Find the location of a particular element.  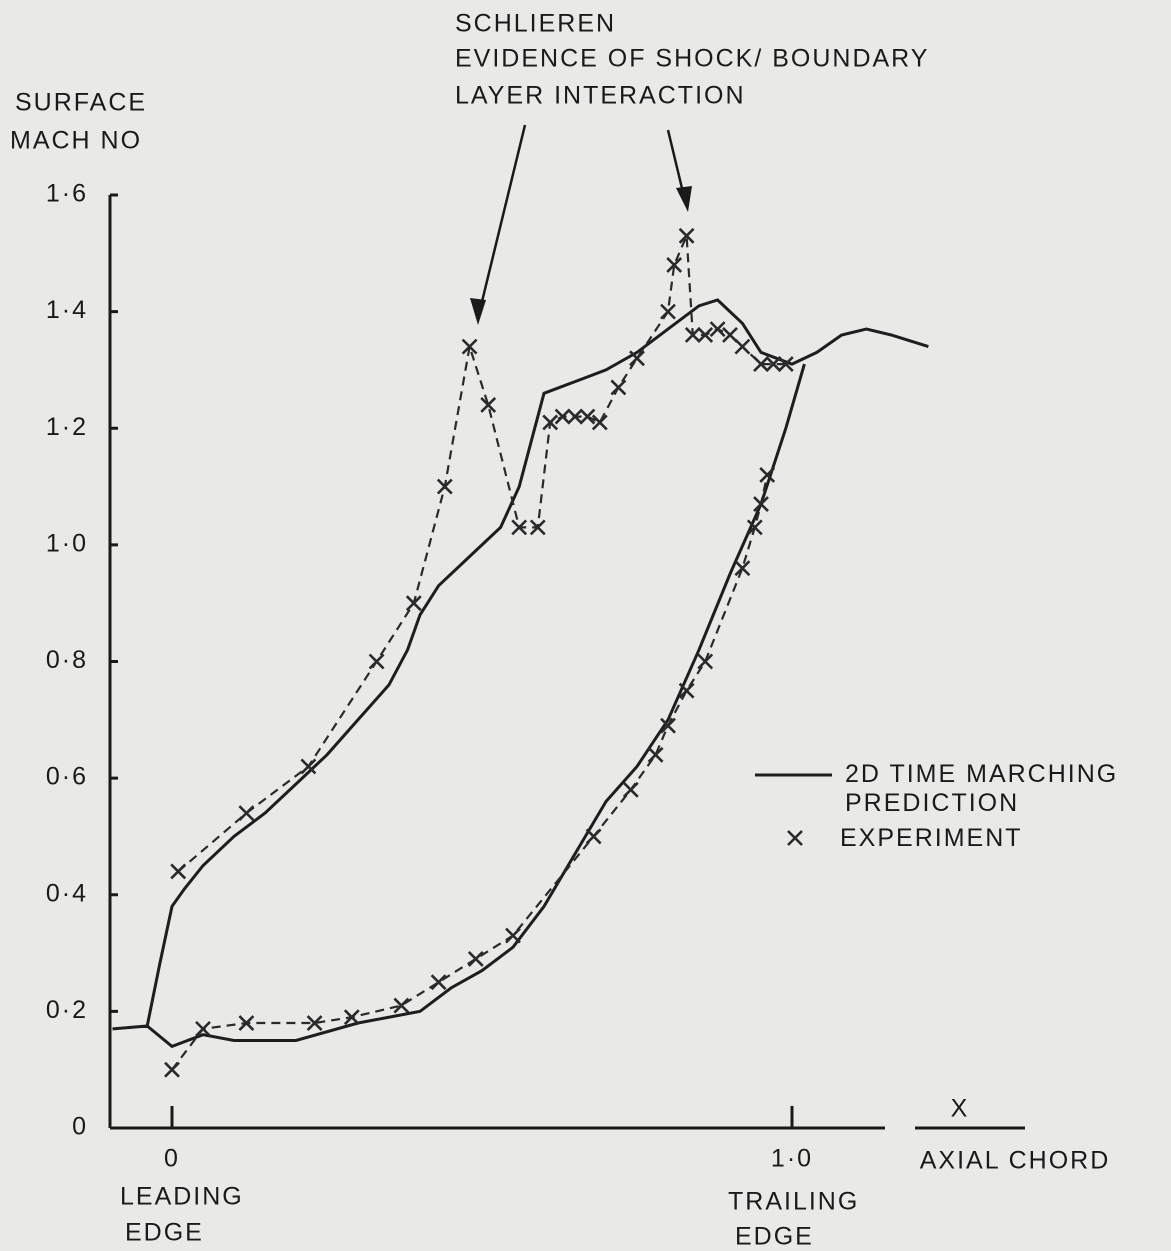

y-label: SURFACE is located at coordinates (81, 103).